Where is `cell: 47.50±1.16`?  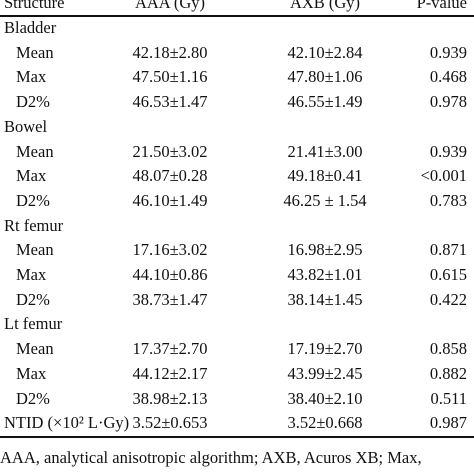 cell: 47.50±1.16 is located at coordinates (170, 77).